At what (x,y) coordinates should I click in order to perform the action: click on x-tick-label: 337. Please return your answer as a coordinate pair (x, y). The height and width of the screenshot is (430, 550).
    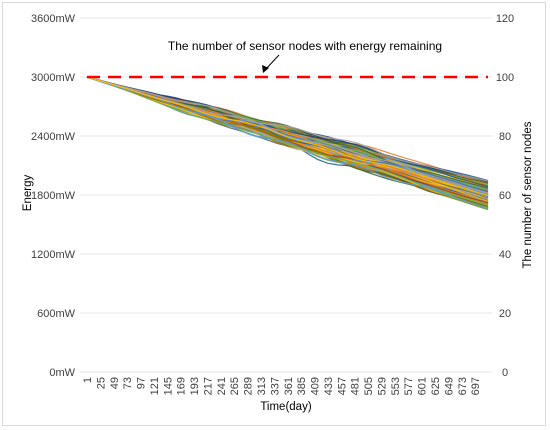
    Looking at the image, I should click on (275, 386).